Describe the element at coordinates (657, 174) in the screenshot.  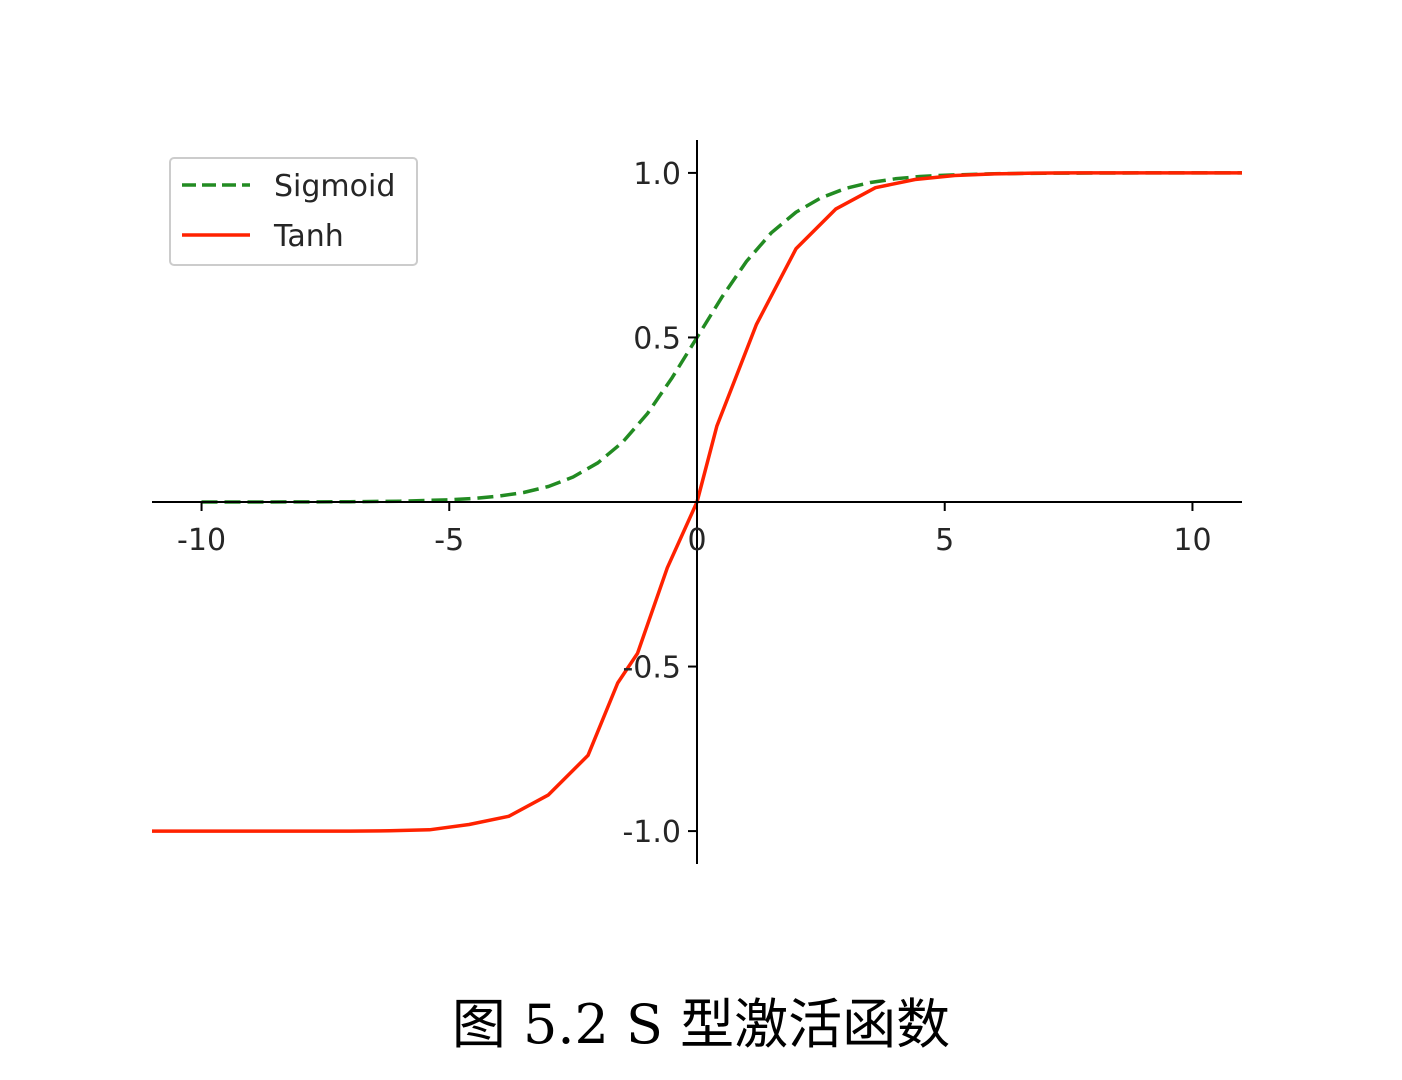
I see `y-tick-label: 1.0` at that location.